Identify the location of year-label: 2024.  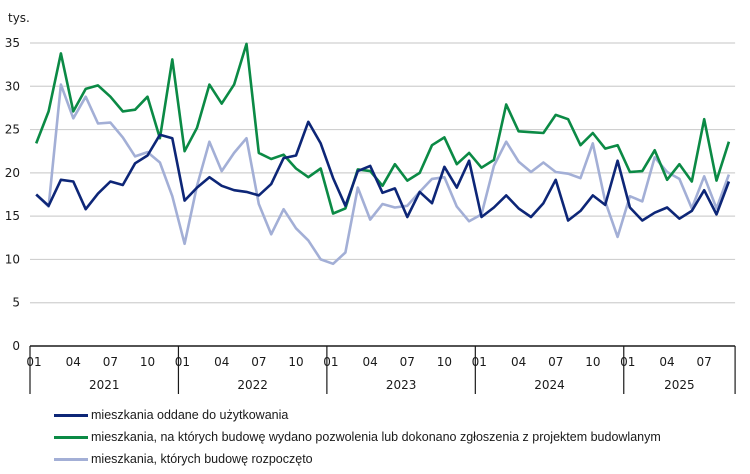
(549, 385).